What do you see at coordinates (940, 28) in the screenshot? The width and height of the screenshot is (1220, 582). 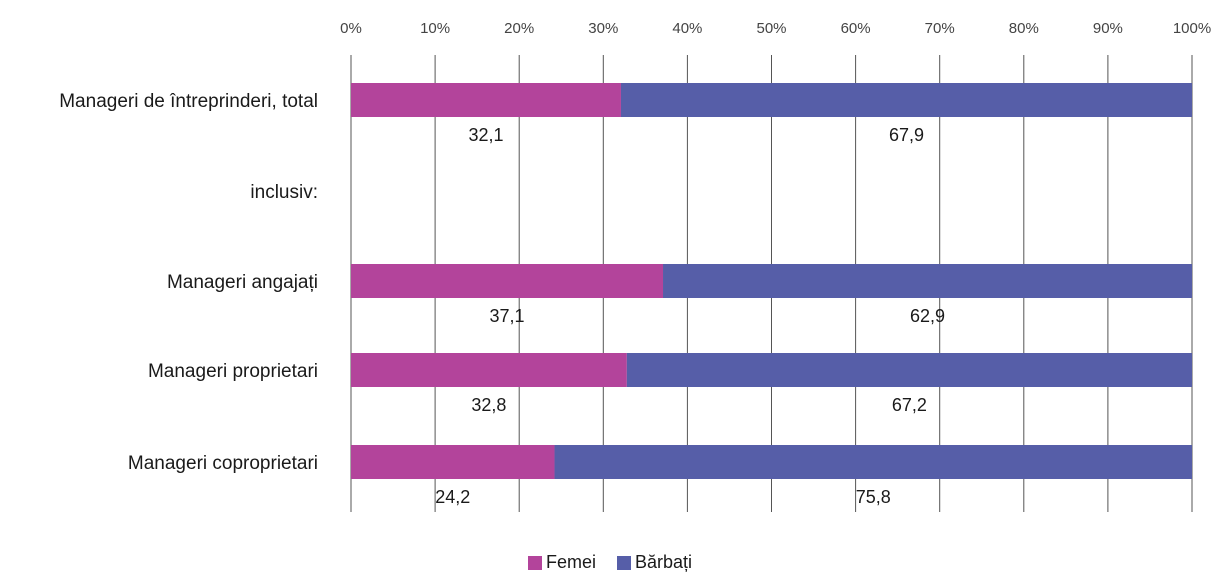 I see `x-tick-label: 70%` at bounding box center [940, 28].